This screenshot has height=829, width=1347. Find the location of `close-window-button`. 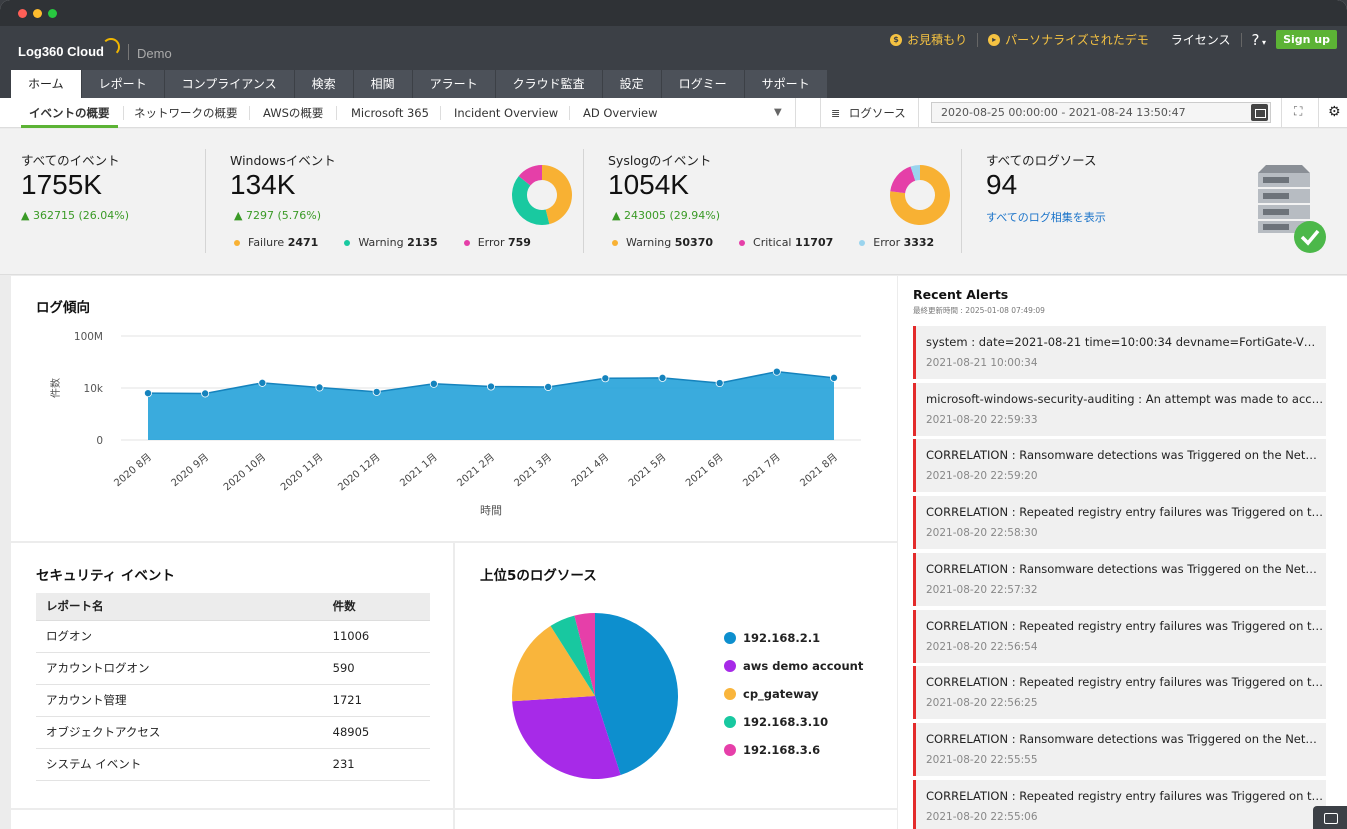

close-window-button is located at coordinates (22, 13).